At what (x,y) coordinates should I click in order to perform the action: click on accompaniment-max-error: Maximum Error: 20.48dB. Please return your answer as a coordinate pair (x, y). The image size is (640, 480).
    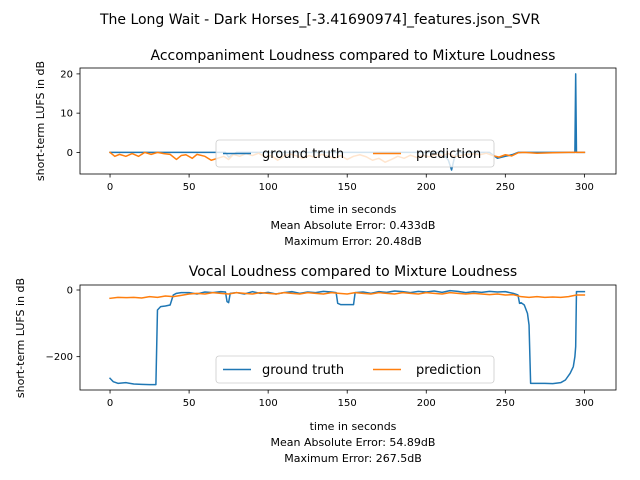
    Looking at the image, I should click on (353, 241).